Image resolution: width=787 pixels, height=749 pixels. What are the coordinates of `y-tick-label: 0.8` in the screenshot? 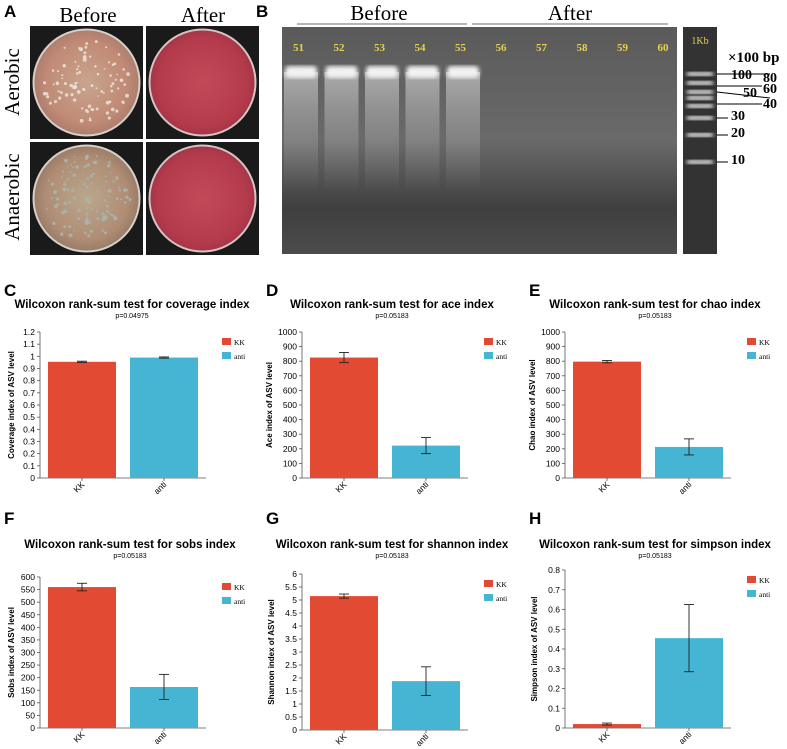 It's located at (29, 381).